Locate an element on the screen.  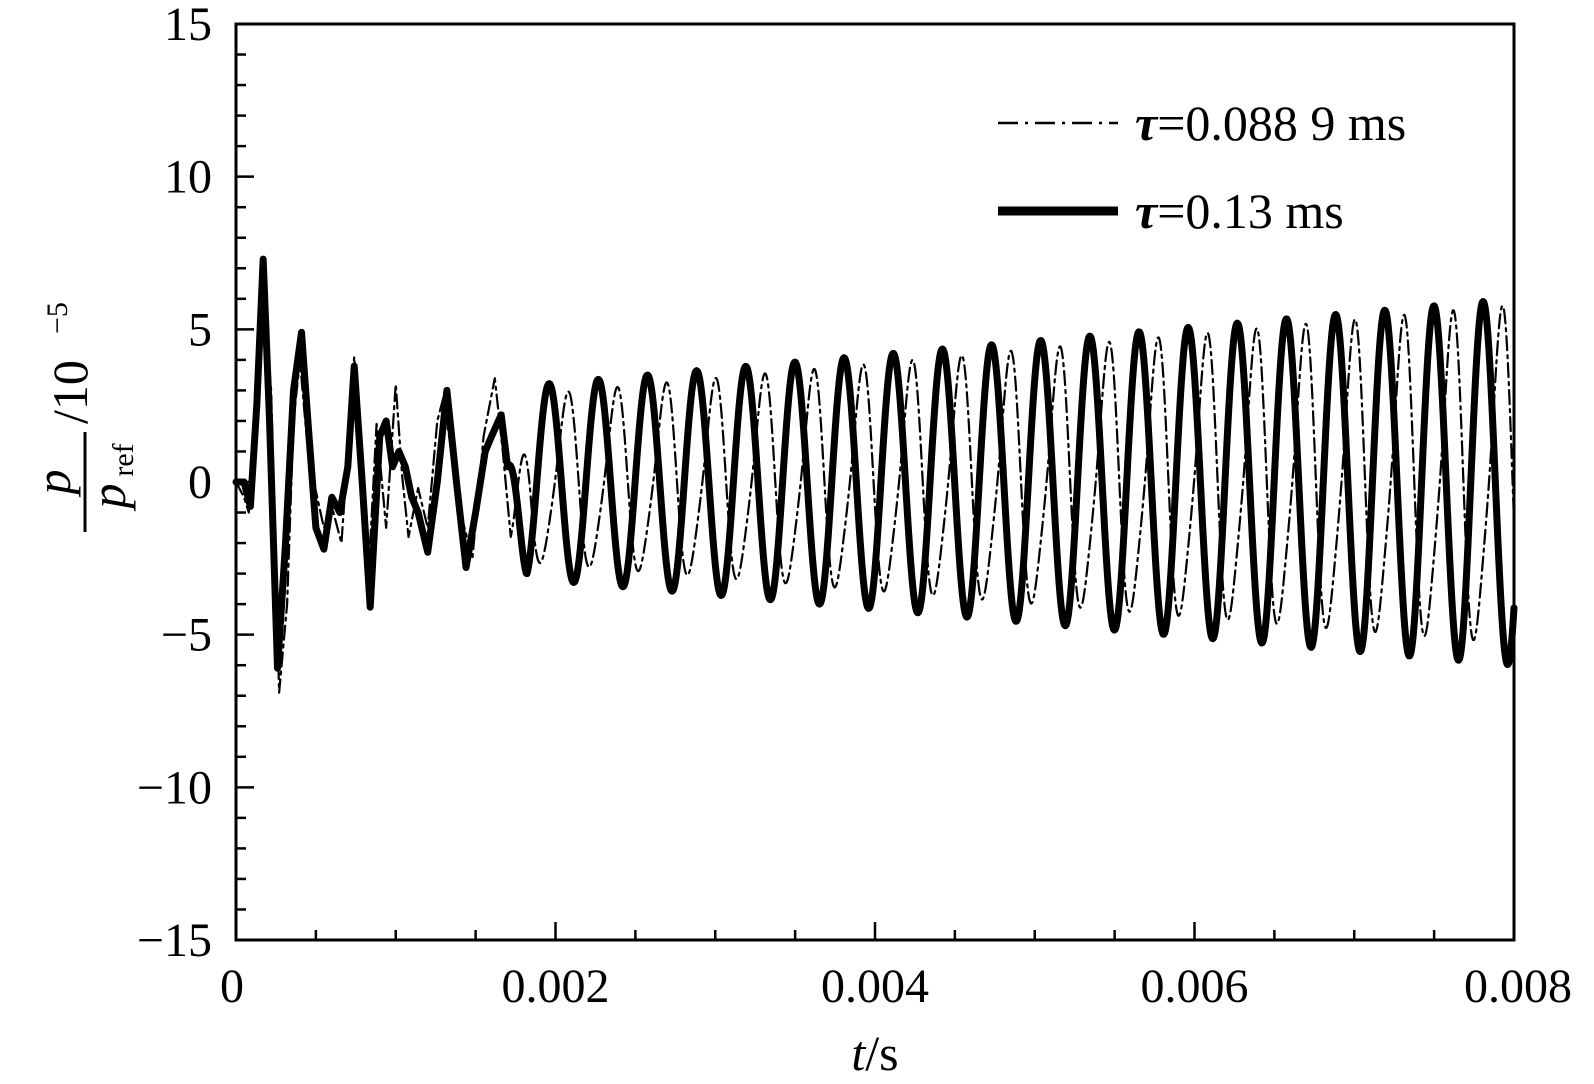
legend-label-tau-0889: τ=0.088 9 ms is located at coordinates (1270, 123).